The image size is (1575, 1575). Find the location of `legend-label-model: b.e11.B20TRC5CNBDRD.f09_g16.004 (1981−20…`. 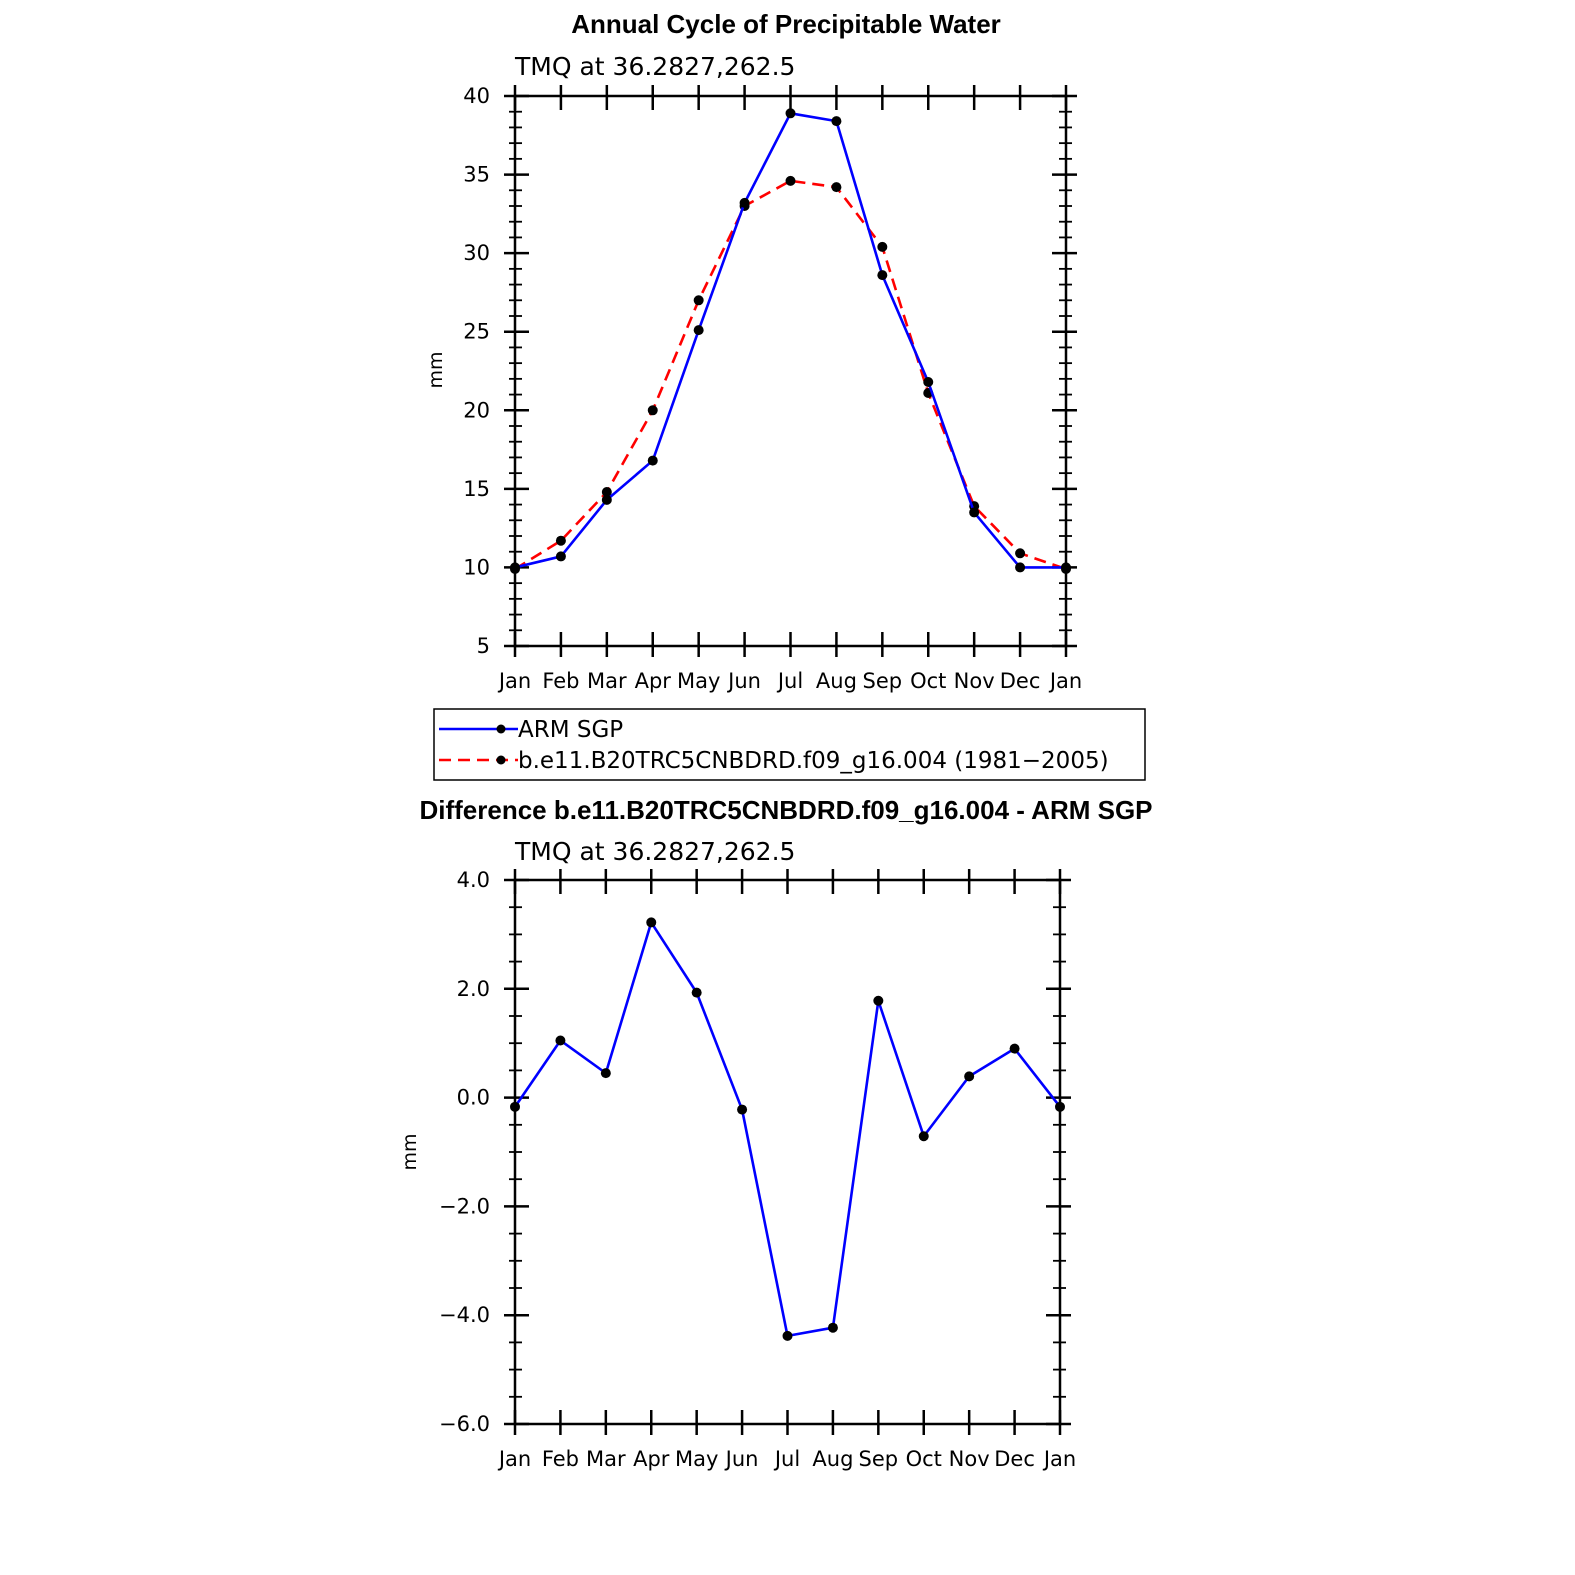

legend-label-model: b.e11.B20TRC5CNBDRD.f09_g16.004 (1981−20… is located at coordinates (813, 761).